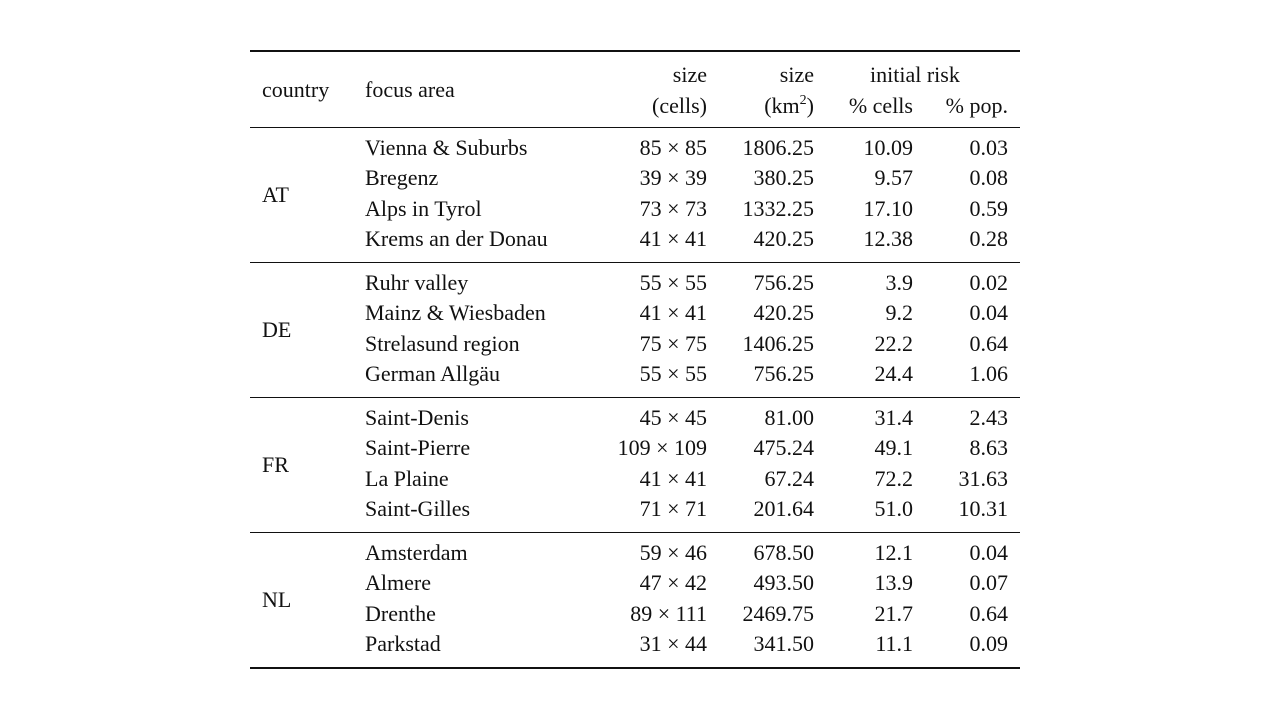 This screenshot has height=720, width=1280. Describe the element at coordinates (417, 282) in the screenshot. I see `cell-focus-area: Ruhr valley` at that location.